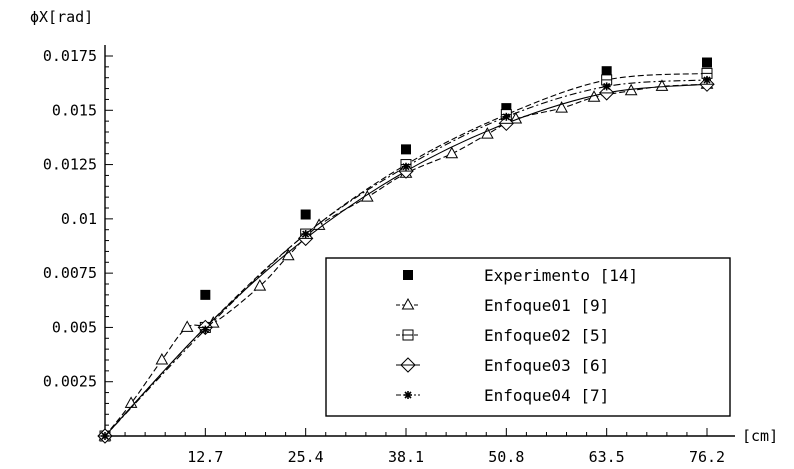 This screenshot has height=469, width=794. Describe the element at coordinates (546, 335) in the screenshot. I see `legend-label: Enfoque02 [5]` at that location.